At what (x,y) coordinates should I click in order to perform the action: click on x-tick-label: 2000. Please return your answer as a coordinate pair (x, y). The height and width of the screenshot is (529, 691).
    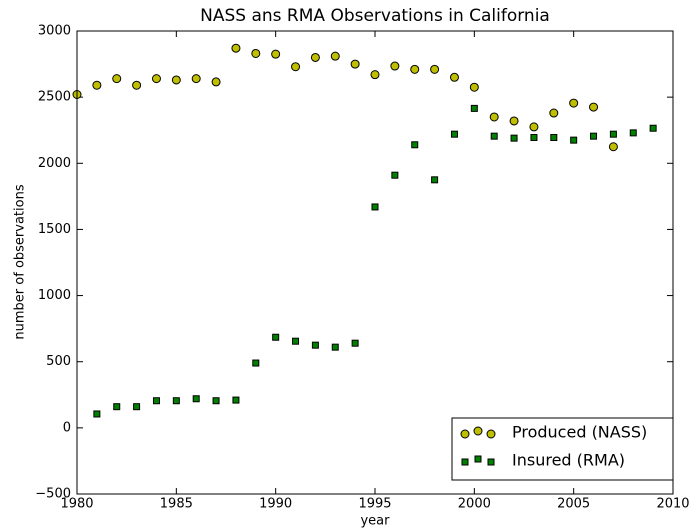
    Looking at the image, I should click on (474, 504).